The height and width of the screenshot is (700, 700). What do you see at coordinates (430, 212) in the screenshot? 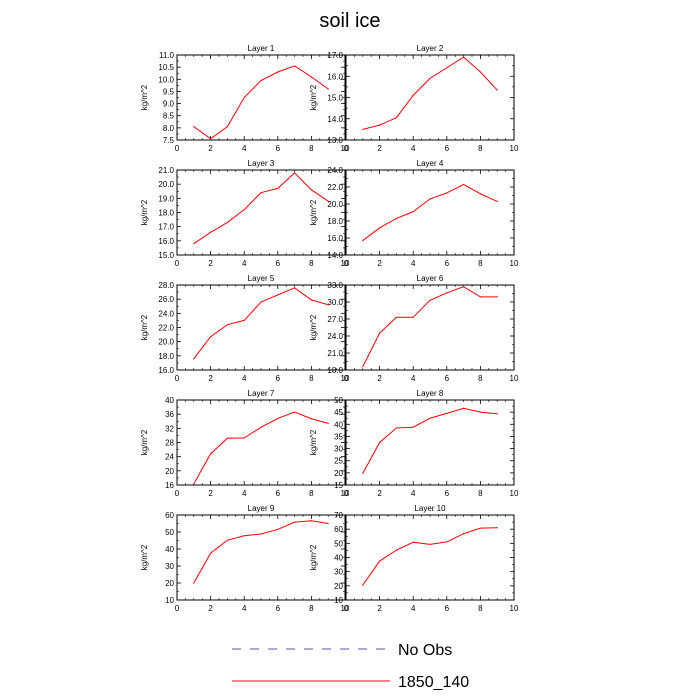
I see `layer-4-series-line` at bounding box center [430, 212].